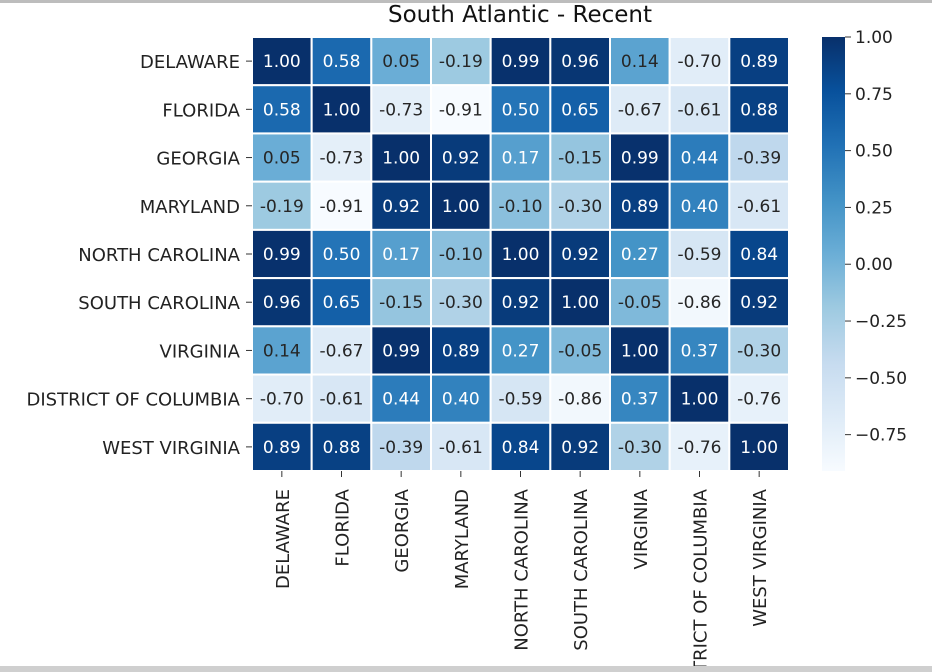 The height and width of the screenshot is (672, 932). I want to click on cell-value-label: 0.84, so click(759, 255).